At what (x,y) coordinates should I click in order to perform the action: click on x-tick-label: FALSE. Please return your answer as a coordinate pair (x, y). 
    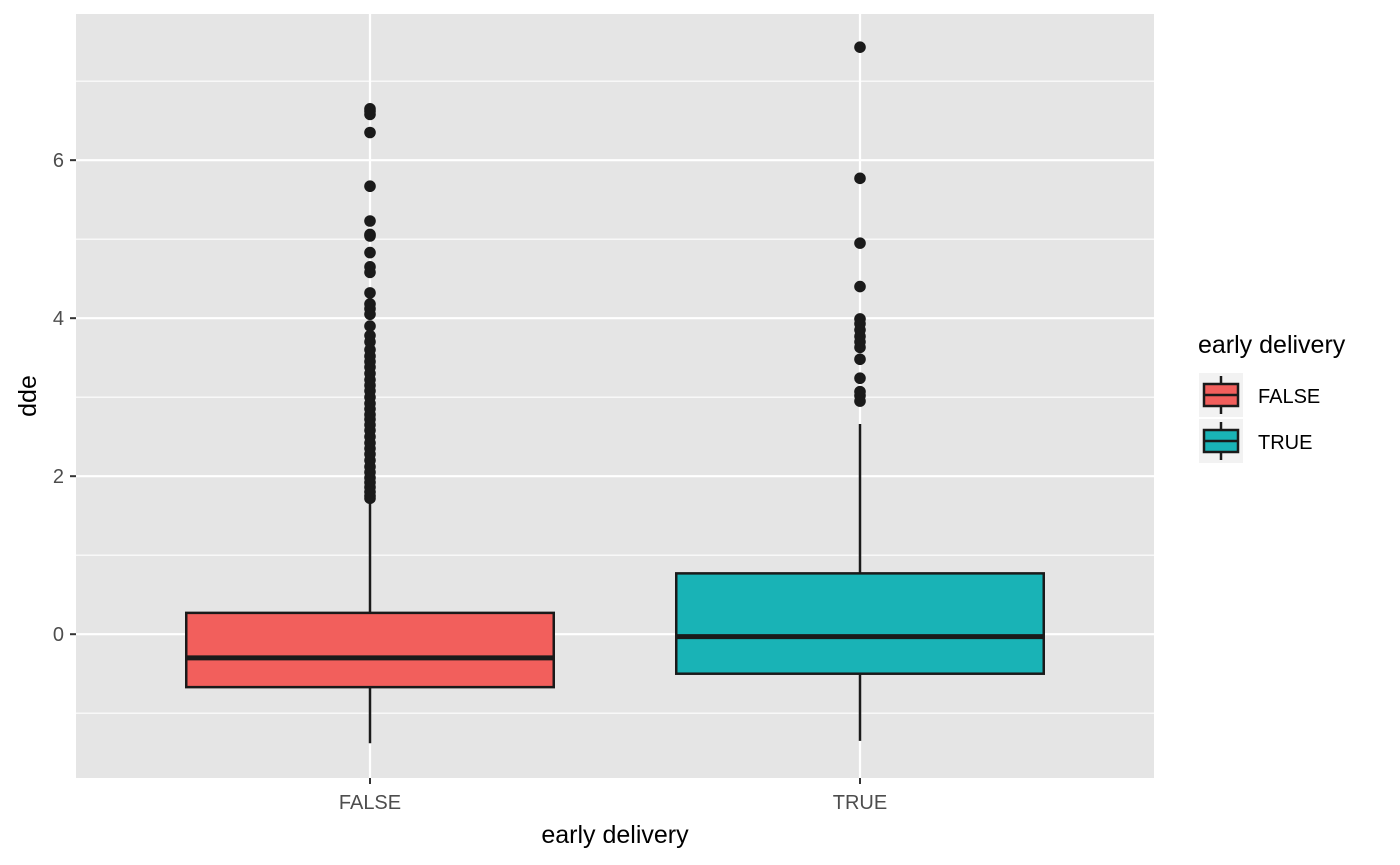
    Looking at the image, I should click on (370, 803).